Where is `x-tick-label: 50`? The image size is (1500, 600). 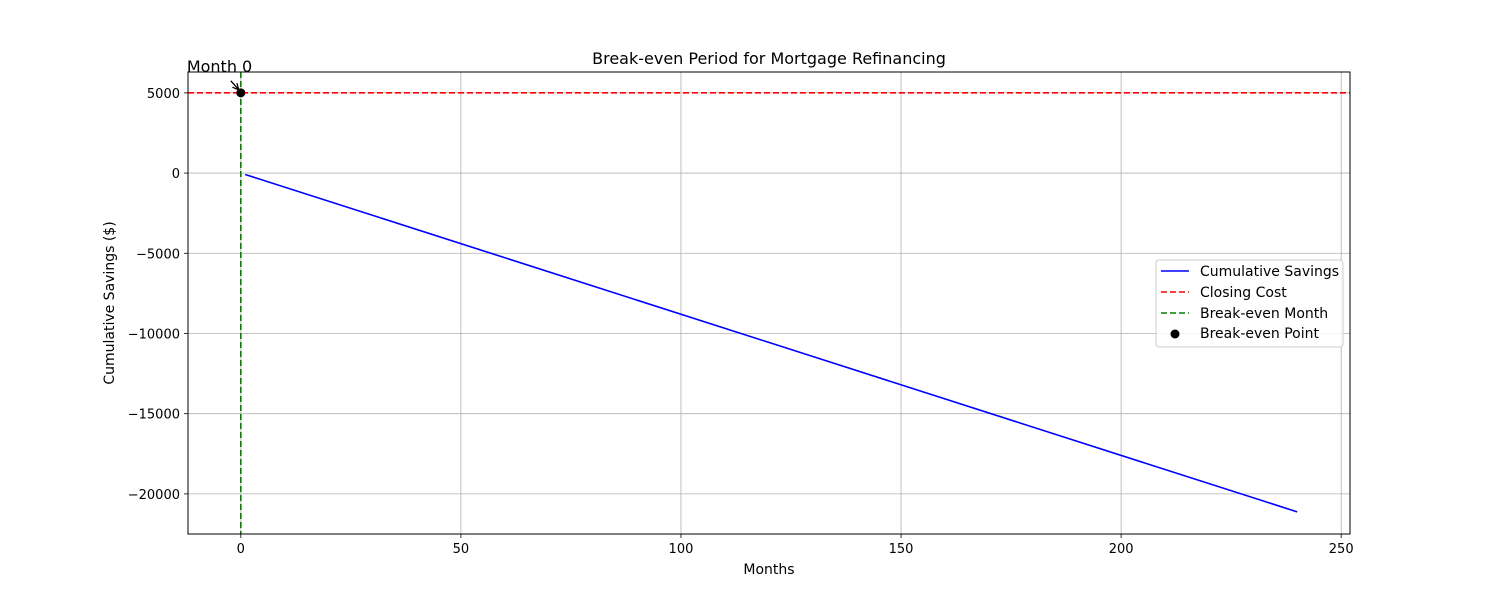 x-tick-label: 50 is located at coordinates (461, 549).